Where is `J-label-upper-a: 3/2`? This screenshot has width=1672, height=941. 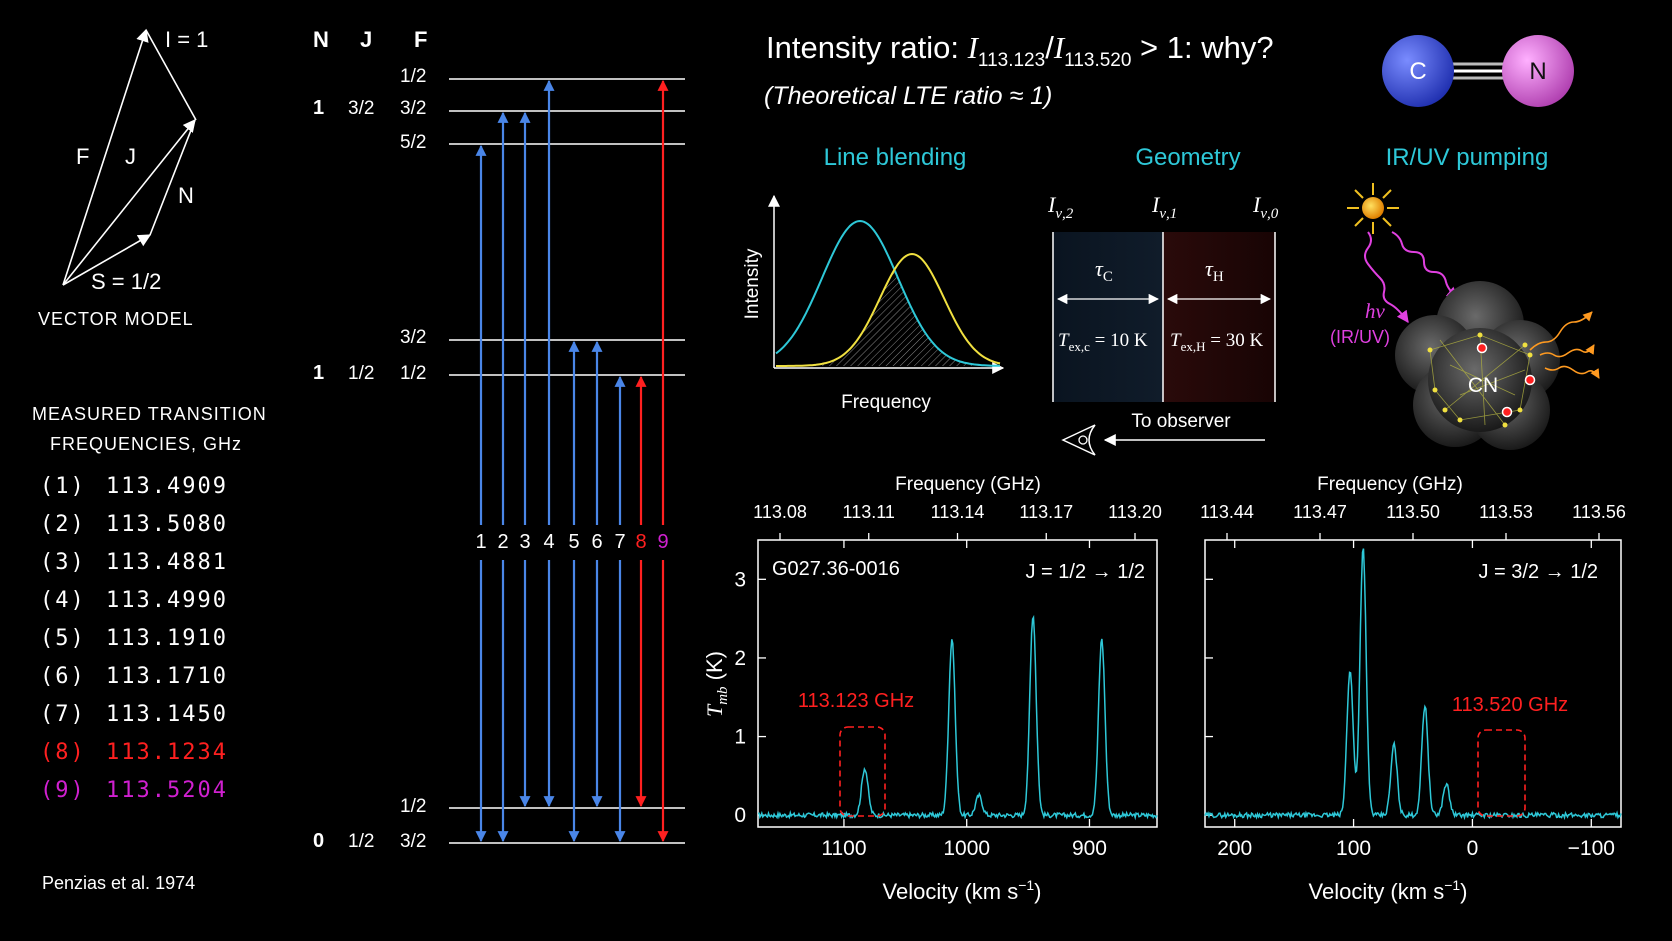 J-label-upper-a: 3/2 is located at coordinates (361, 108).